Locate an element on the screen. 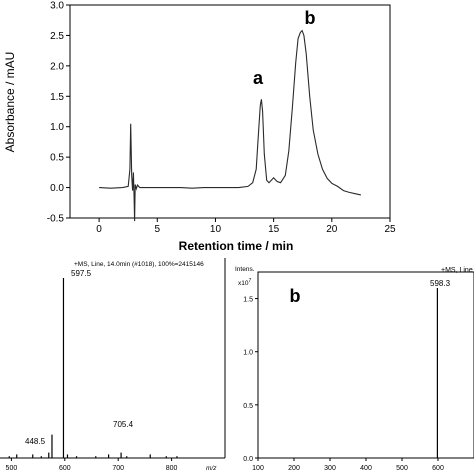 The height and width of the screenshot is (474, 474). ms-left-x-ticks: 400500600700800 is located at coordinates (92, 465).